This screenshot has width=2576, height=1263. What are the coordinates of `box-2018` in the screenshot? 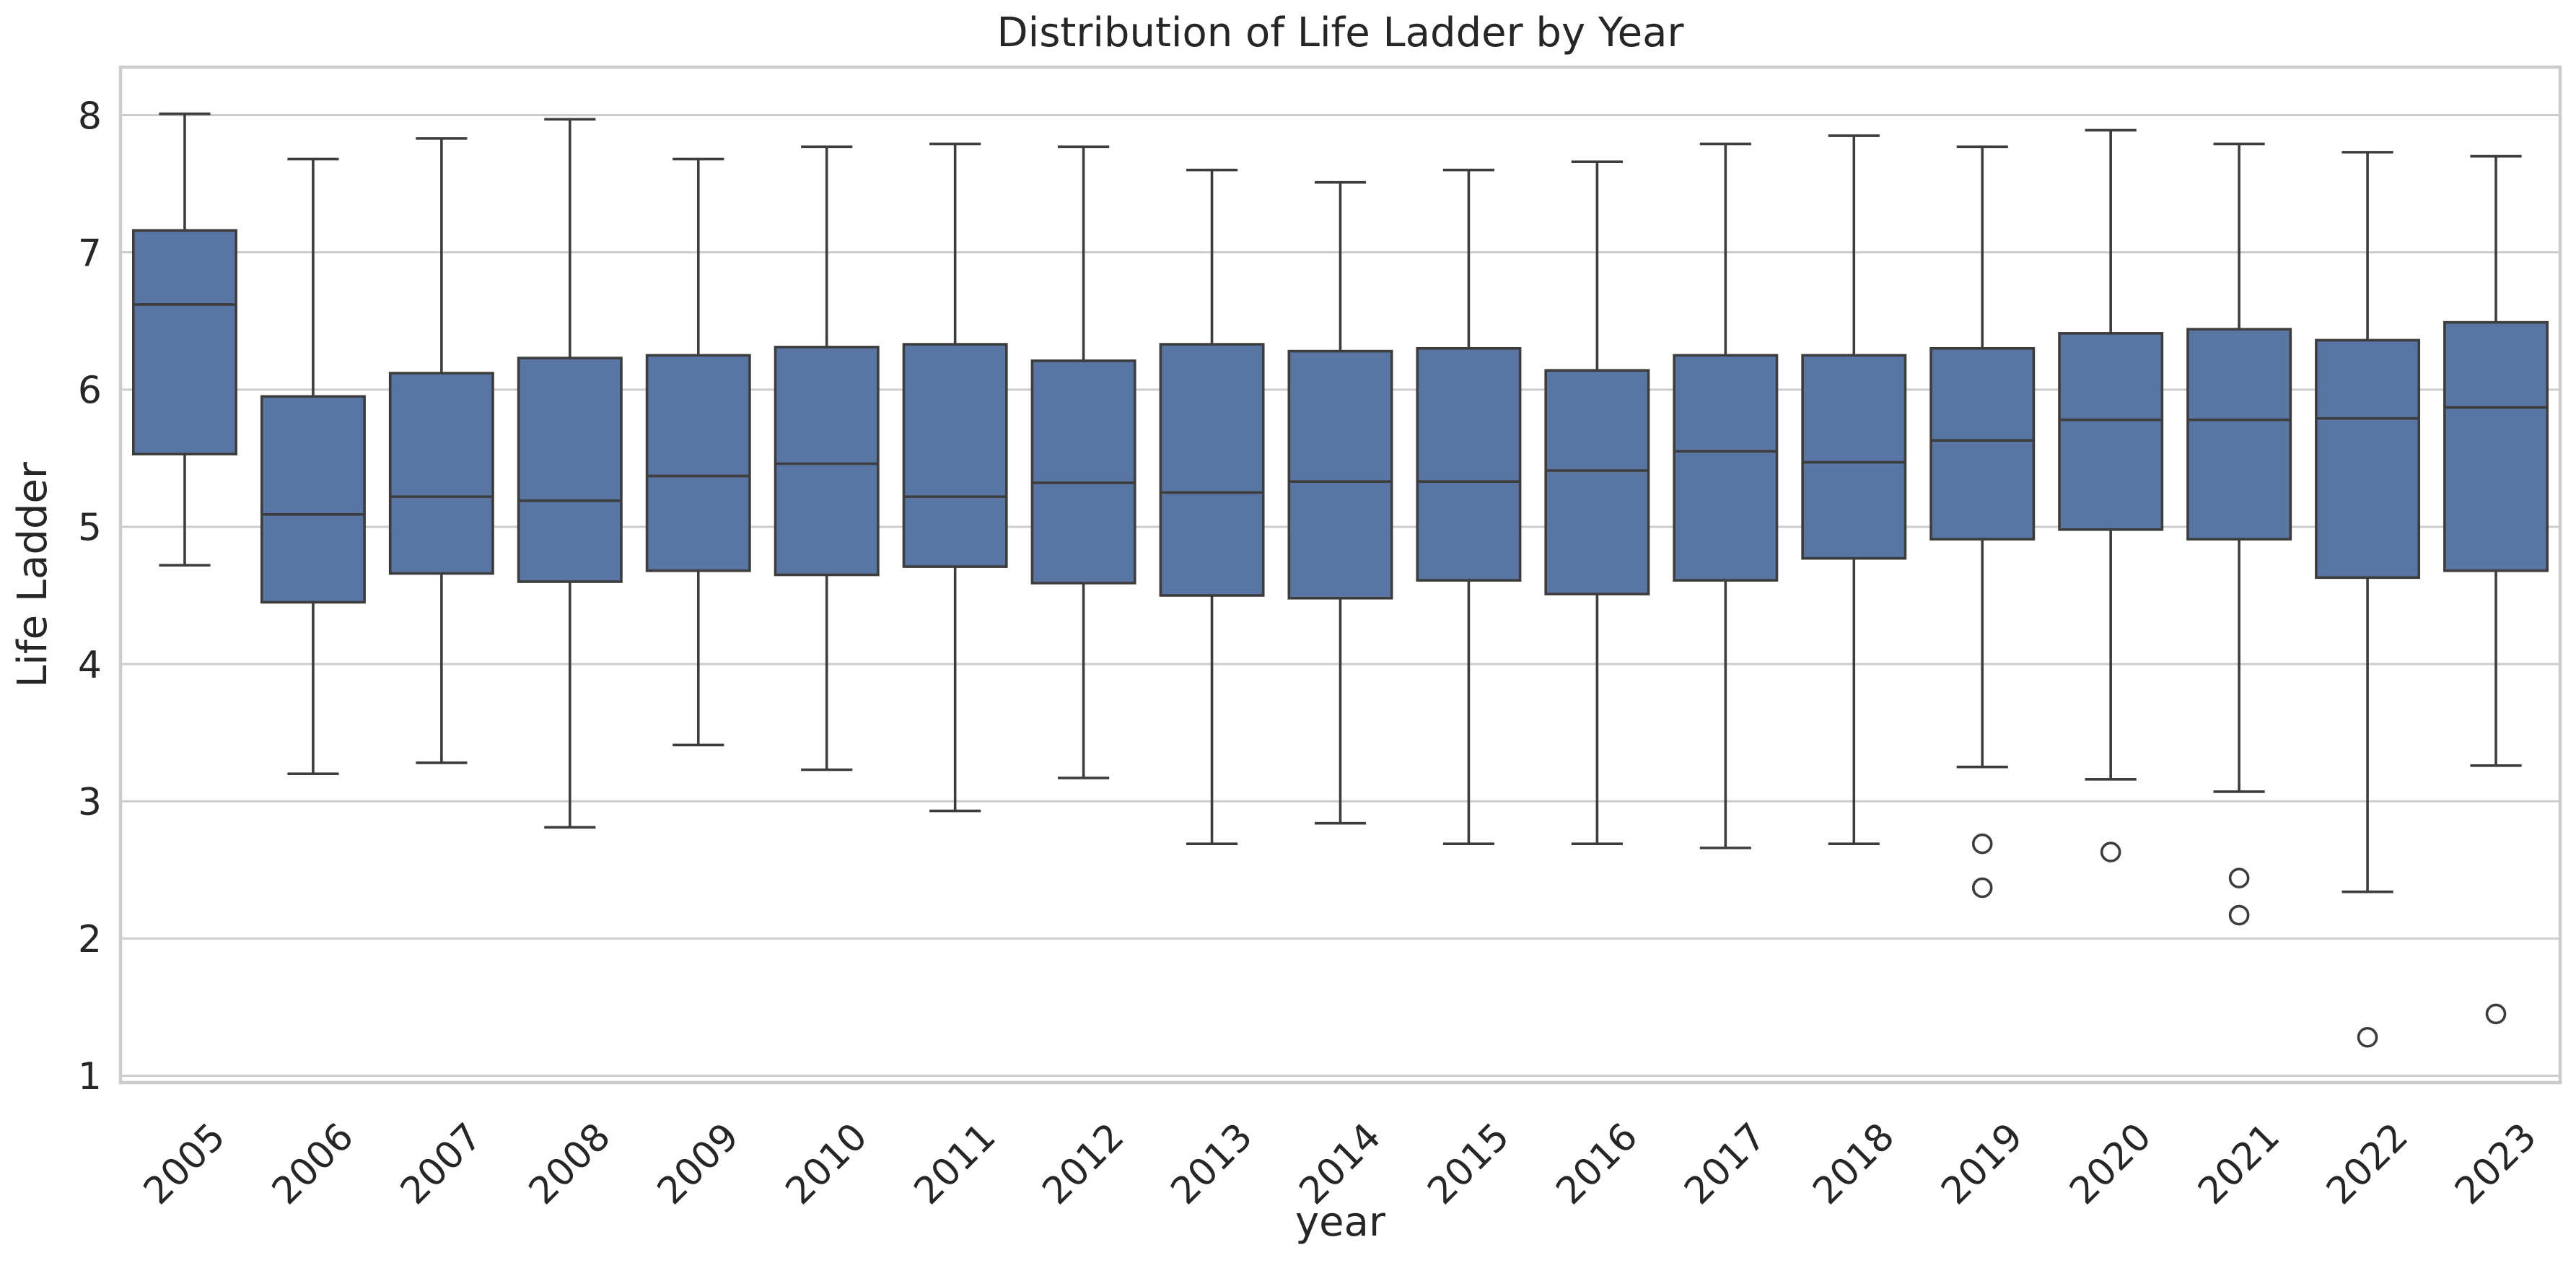 It's located at (1854, 489).